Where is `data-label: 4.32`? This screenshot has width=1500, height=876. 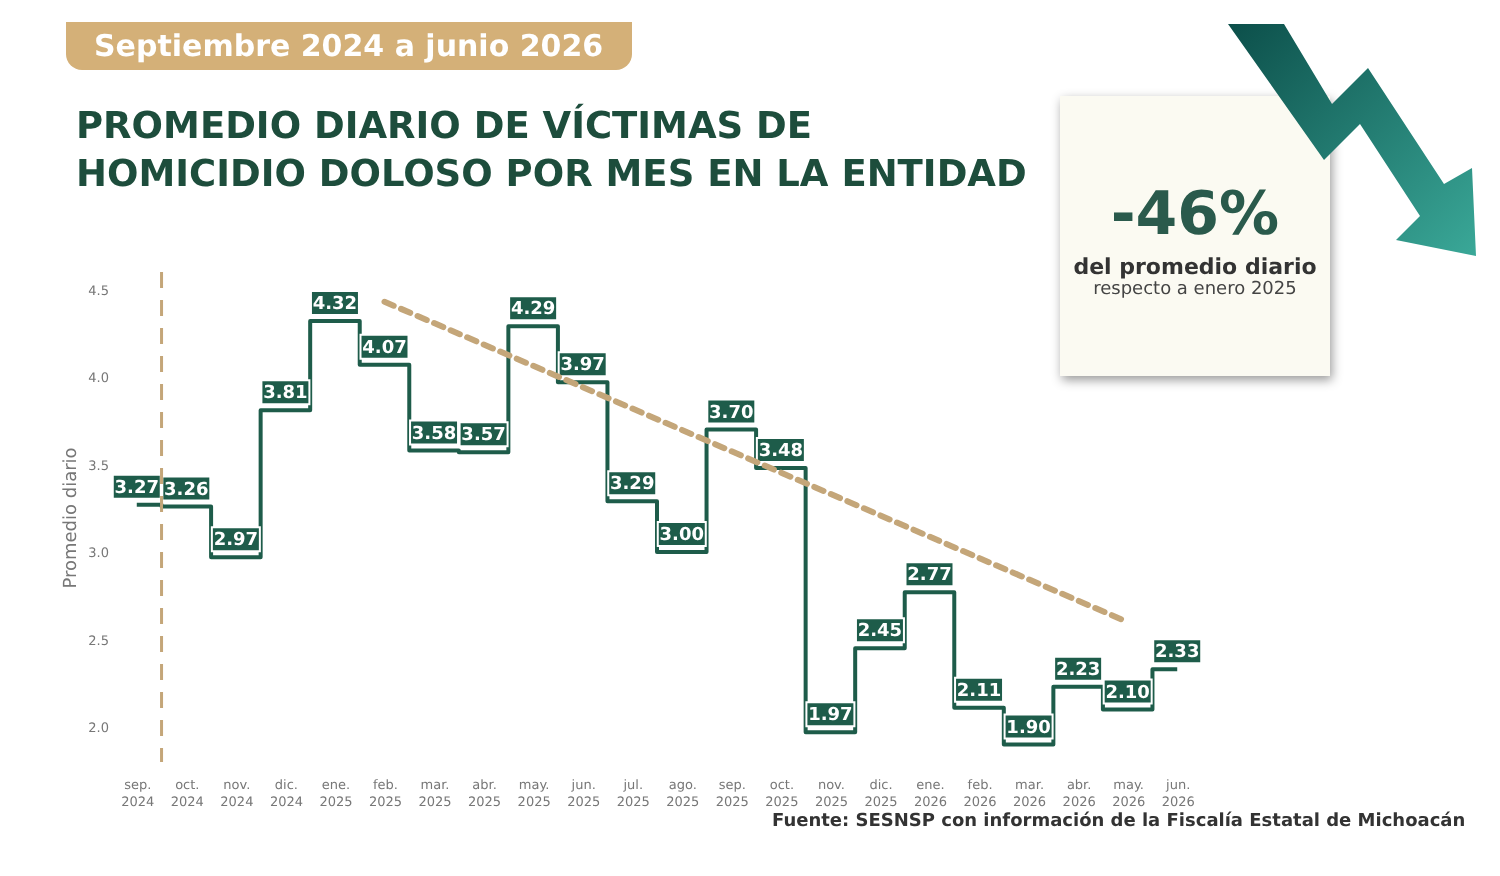 data-label: 4.32 is located at coordinates (335, 305).